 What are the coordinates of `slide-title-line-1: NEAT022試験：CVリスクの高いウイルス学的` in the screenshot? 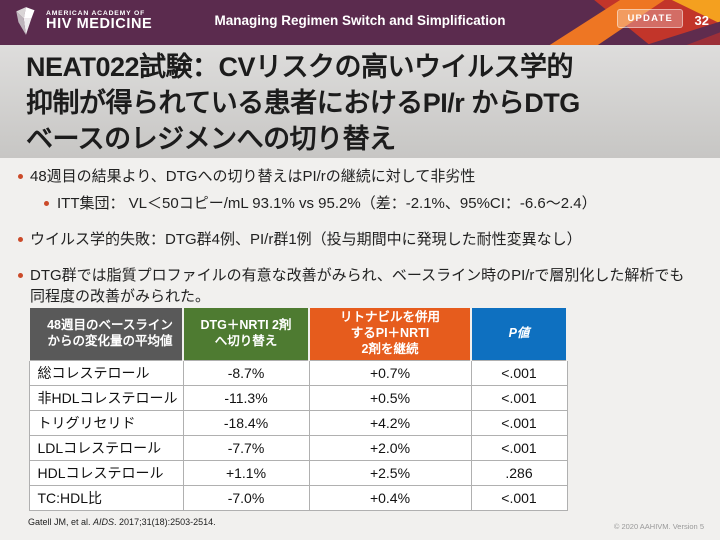 It's located at (300, 67).